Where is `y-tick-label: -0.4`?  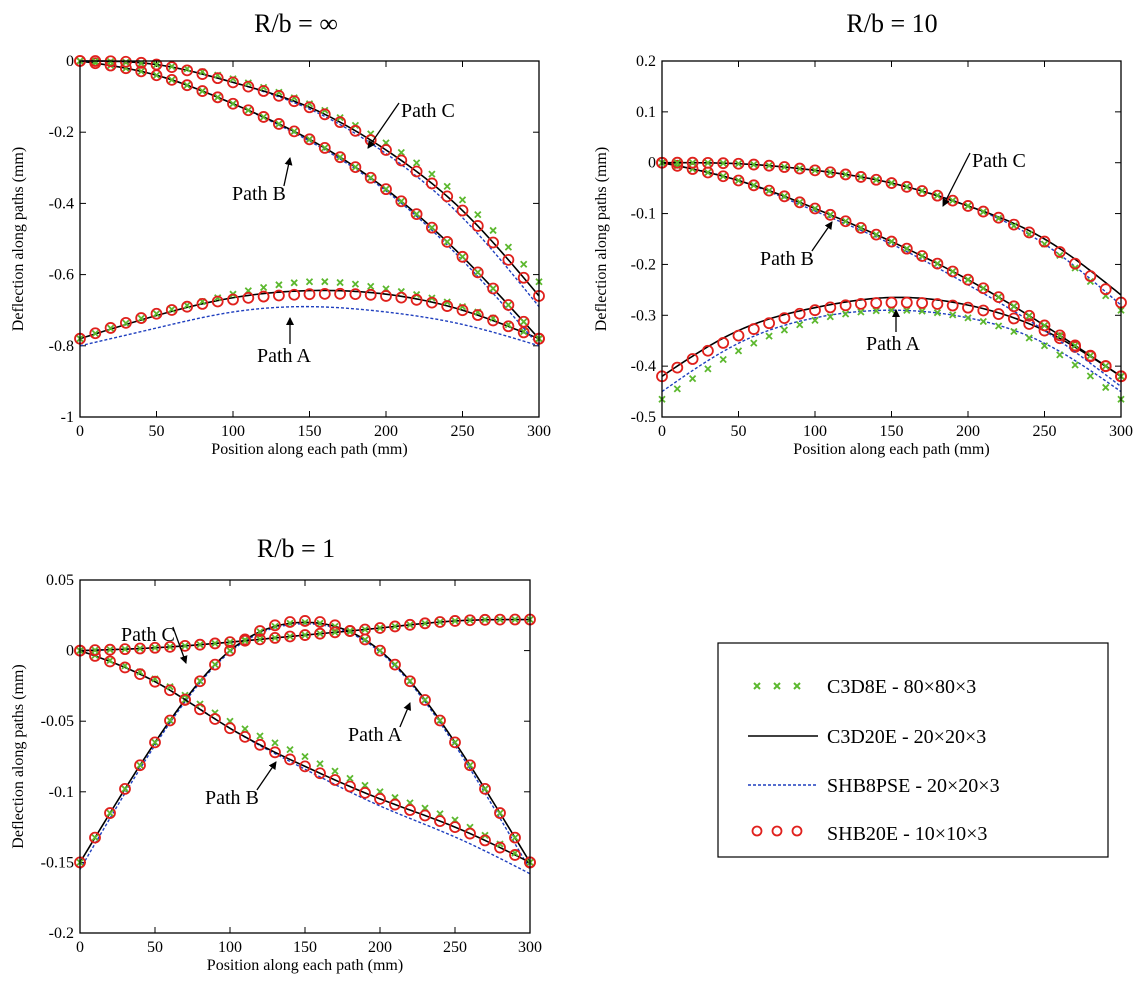 y-tick-label: -0.4 is located at coordinates (61, 203).